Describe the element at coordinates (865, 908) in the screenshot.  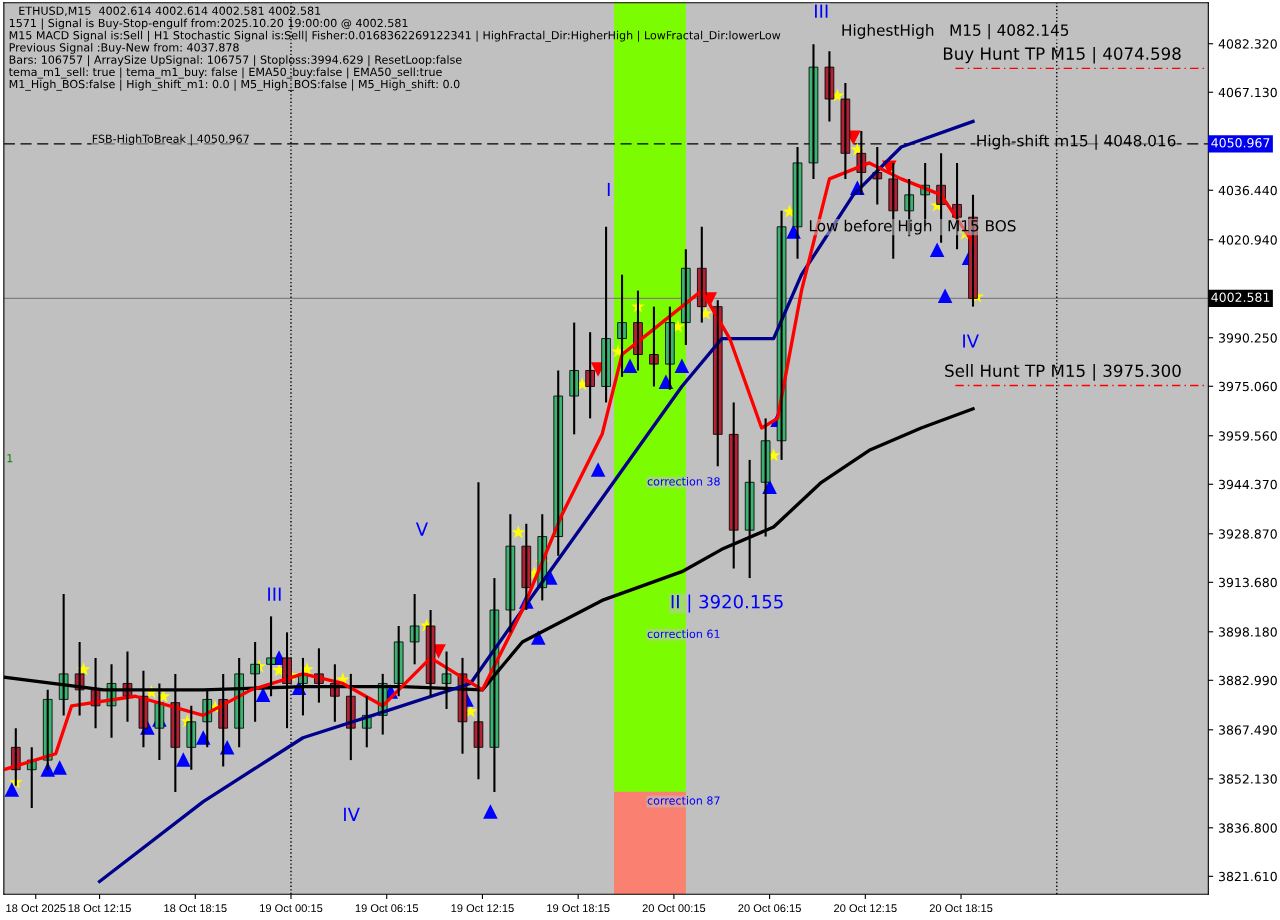
I see `x-tick-label: 20 Oct 12:15` at that location.